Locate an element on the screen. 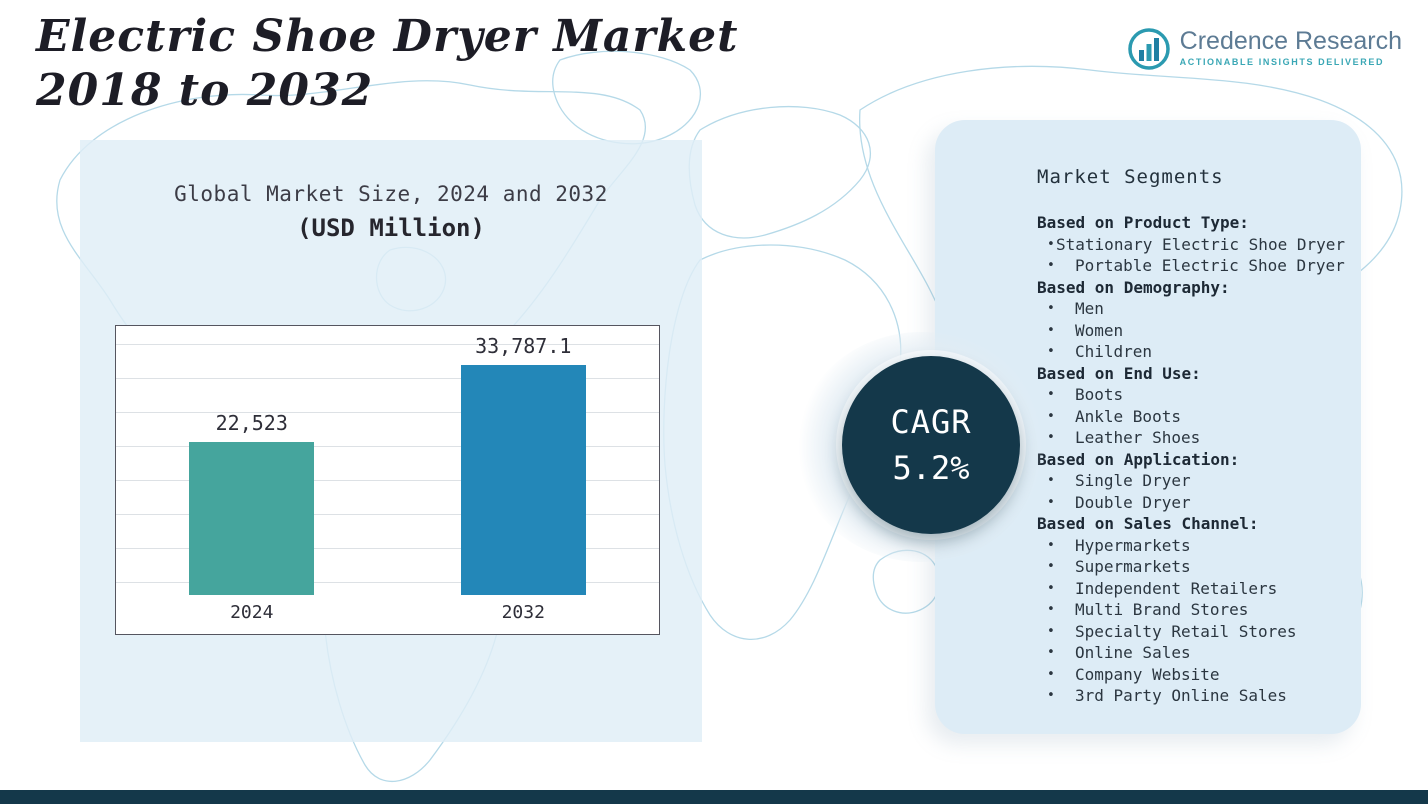 The height and width of the screenshot is (804, 1428). cagr-label: CAGR is located at coordinates (931, 422).